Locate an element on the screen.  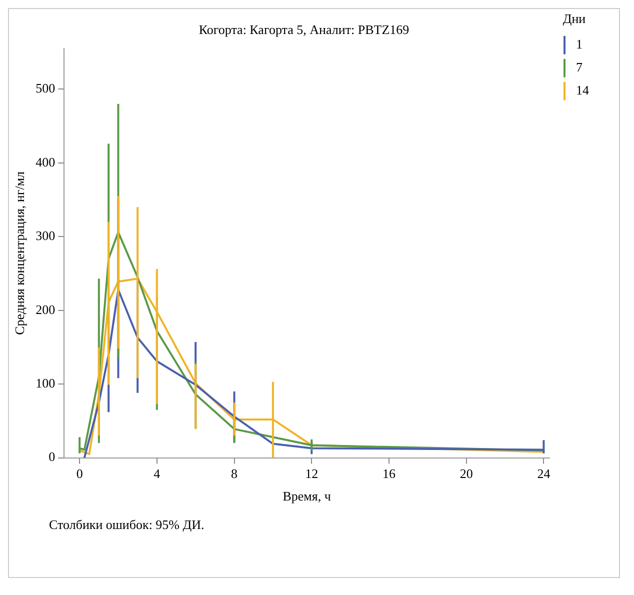
y-tick-label: 500 is located at coordinates (46, 88).